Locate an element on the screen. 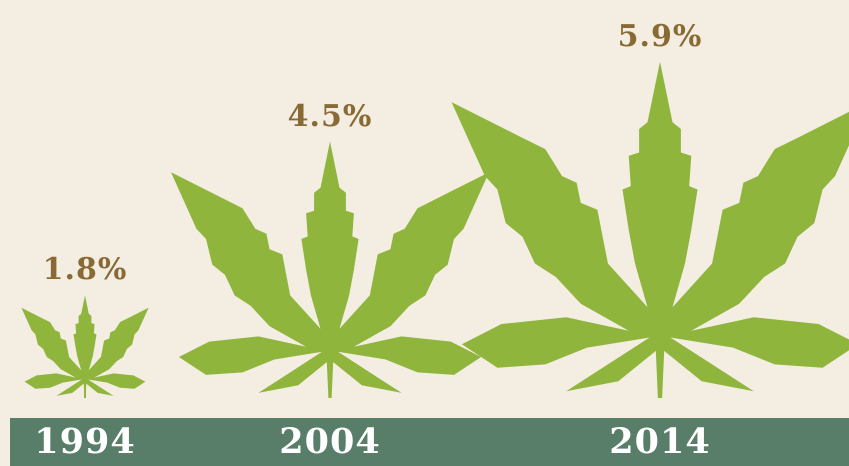 This screenshot has height=466, width=849. value-label-1994: 1.8% is located at coordinates (85, 270).